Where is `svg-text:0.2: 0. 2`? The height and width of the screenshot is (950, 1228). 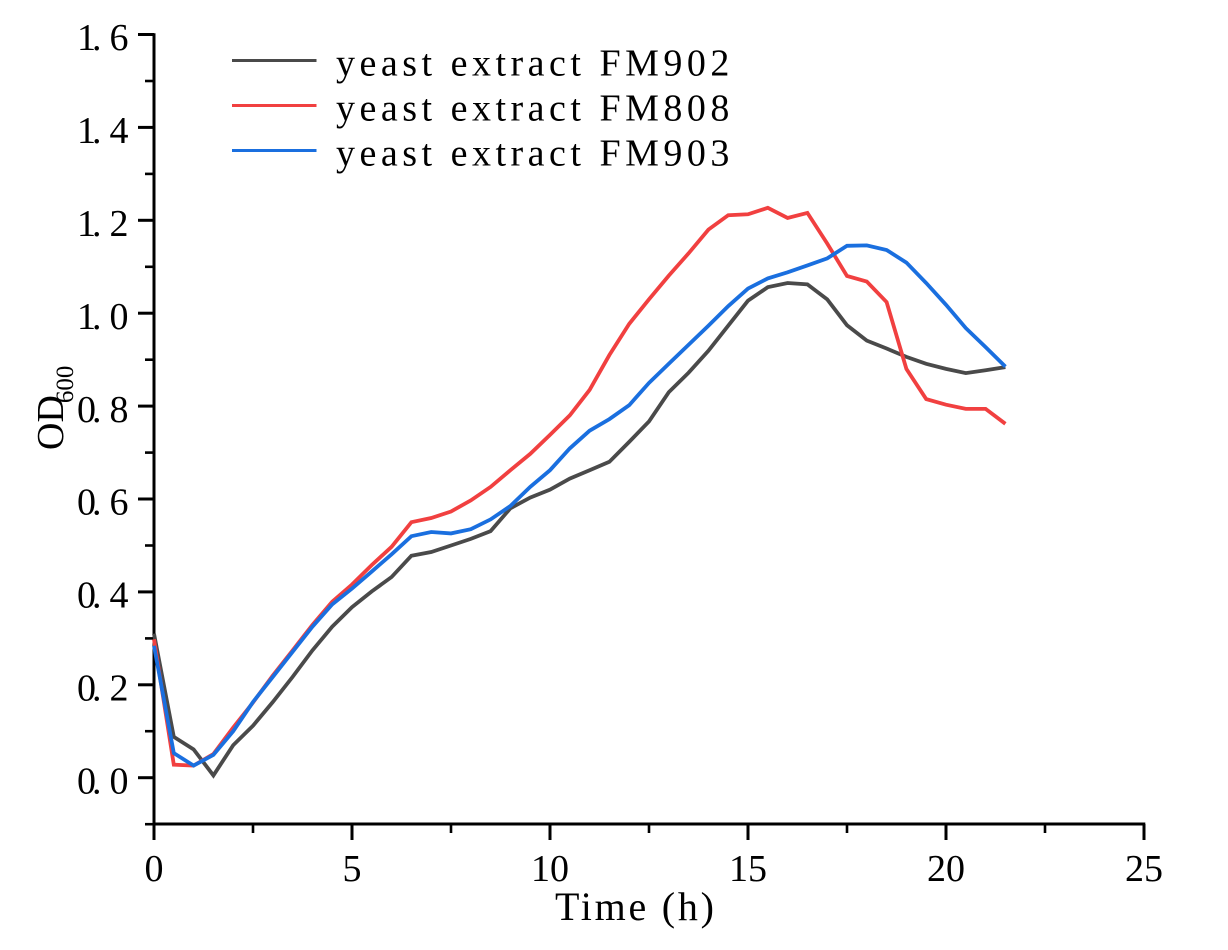 svg-text:0.2: 0. 2 is located at coordinates (103, 689).